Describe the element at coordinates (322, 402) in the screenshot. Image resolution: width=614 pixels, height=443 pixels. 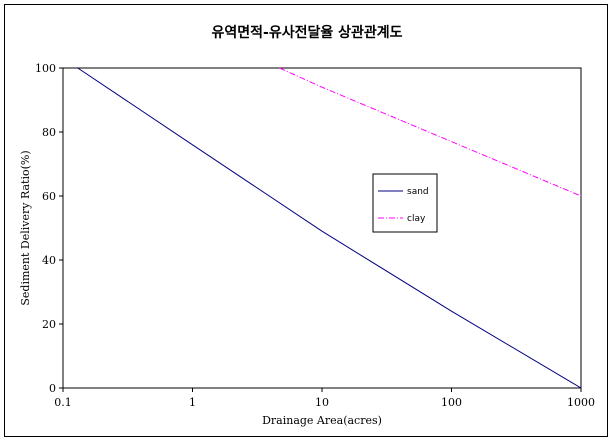
I see `x-tick-label: 10` at that location.